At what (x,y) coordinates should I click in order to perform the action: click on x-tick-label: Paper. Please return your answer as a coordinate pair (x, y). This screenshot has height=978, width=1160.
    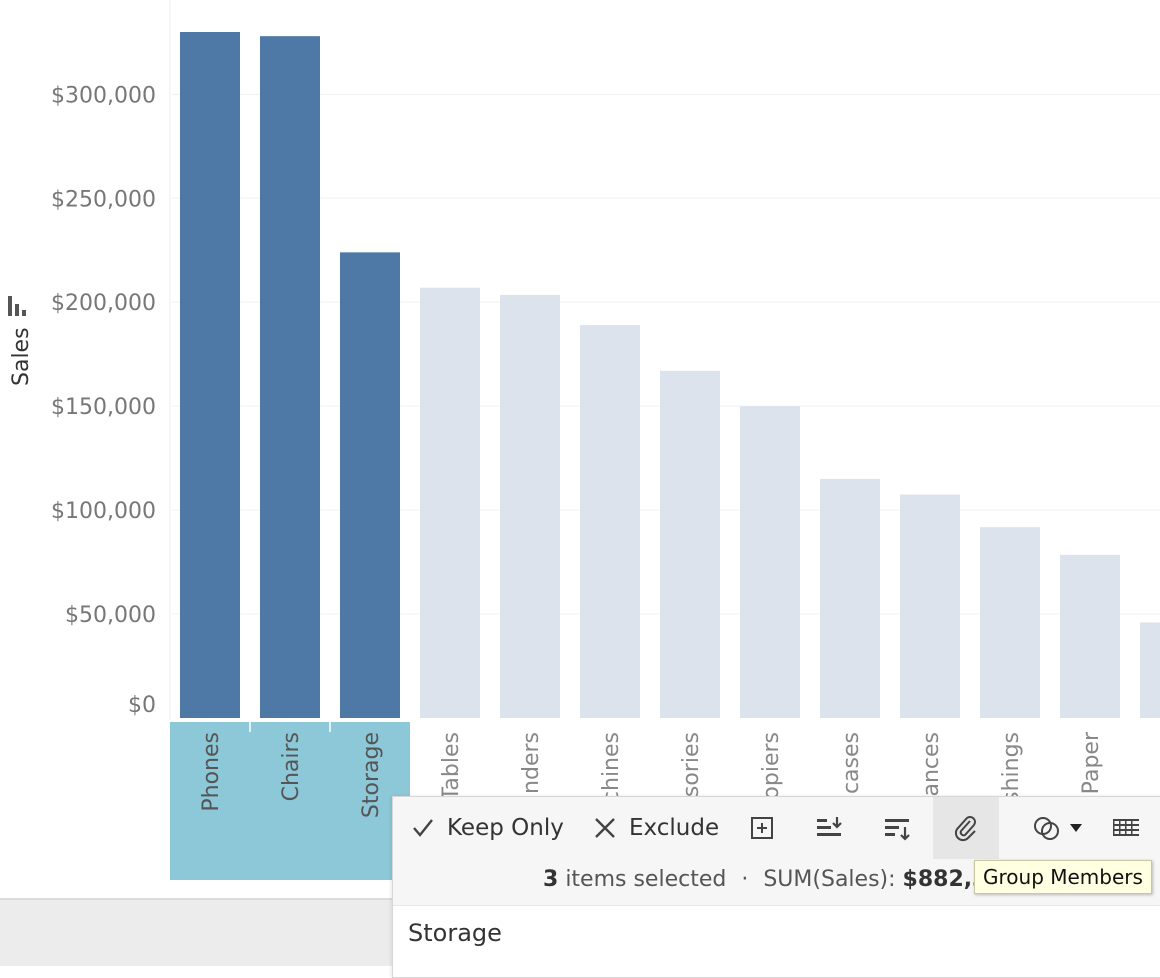
    Looking at the image, I should click on (1091, 762).